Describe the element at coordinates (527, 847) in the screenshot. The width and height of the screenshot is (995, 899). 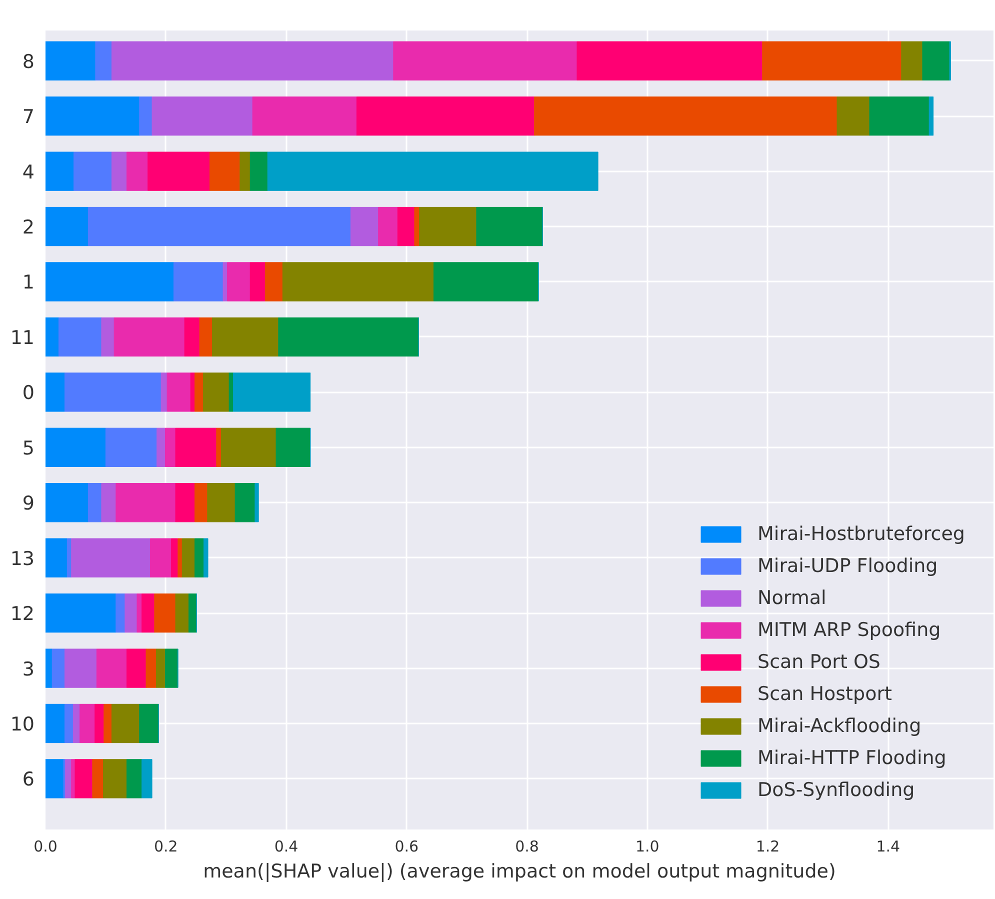
I see `x-tick-label: 0.8` at that location.